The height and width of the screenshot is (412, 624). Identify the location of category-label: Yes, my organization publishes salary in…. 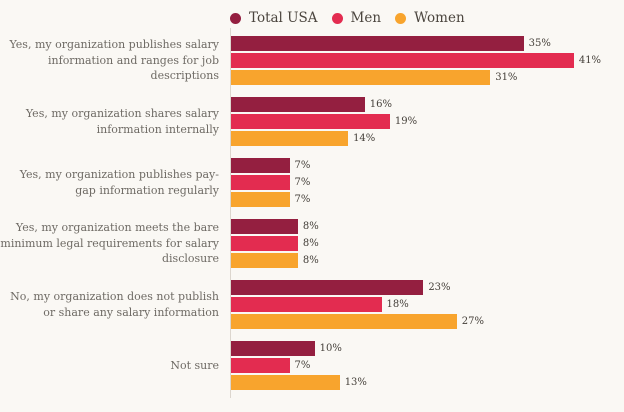
(114, 60).